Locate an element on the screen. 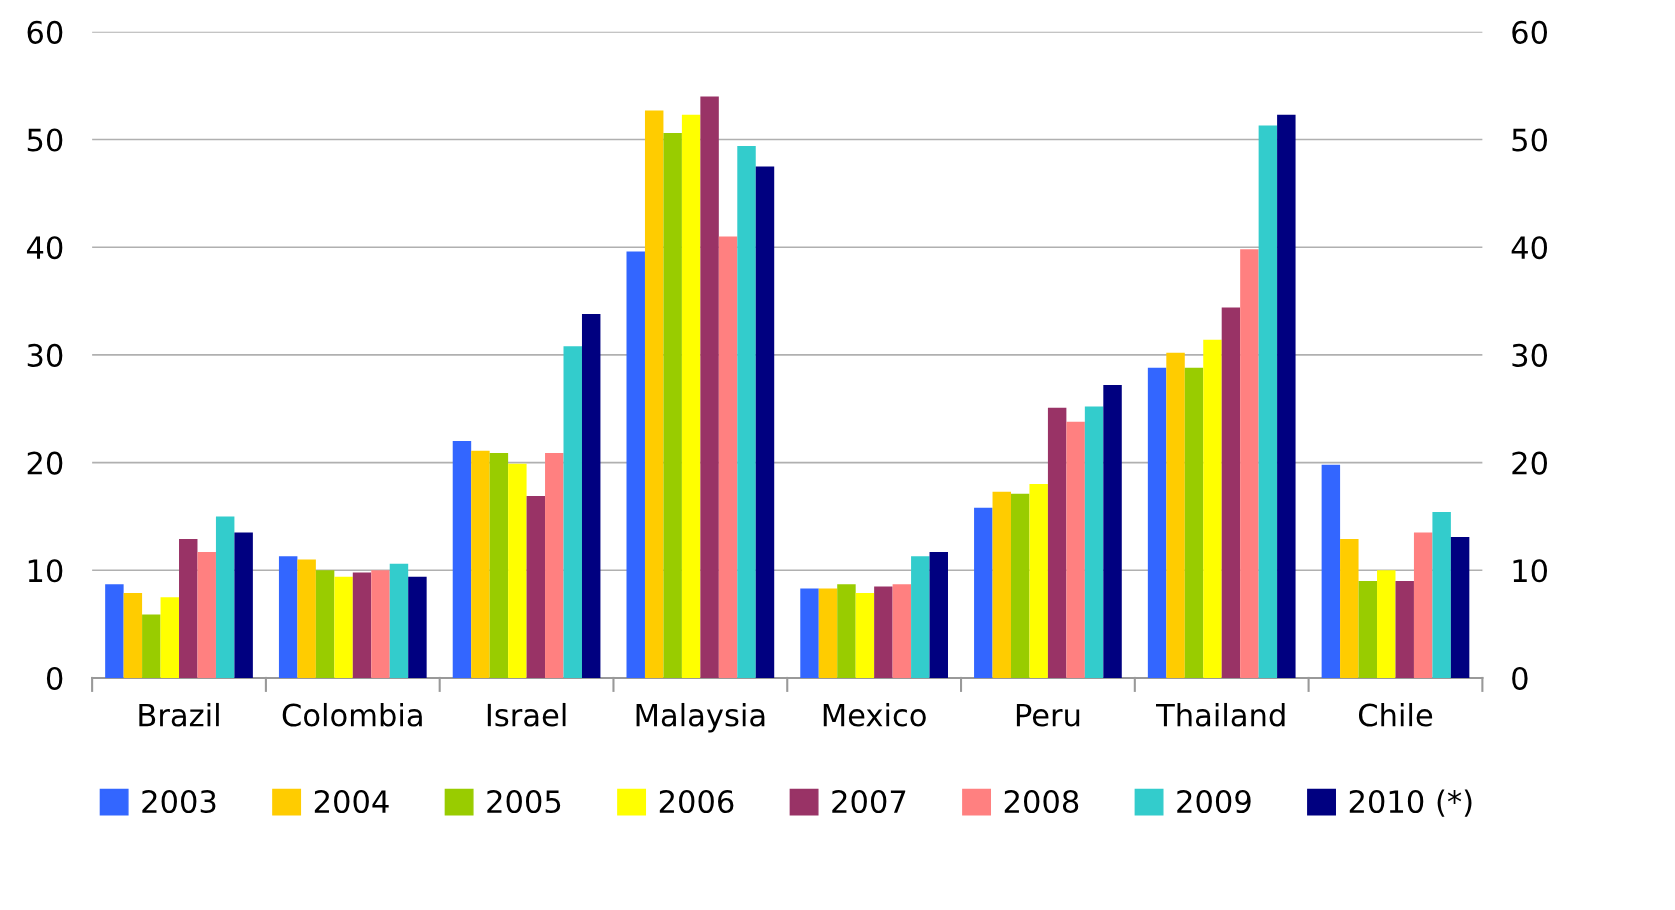 This screenshot has width=1675, height=910. y2-tick-label: 10 is located at coordinates (1530, 571).